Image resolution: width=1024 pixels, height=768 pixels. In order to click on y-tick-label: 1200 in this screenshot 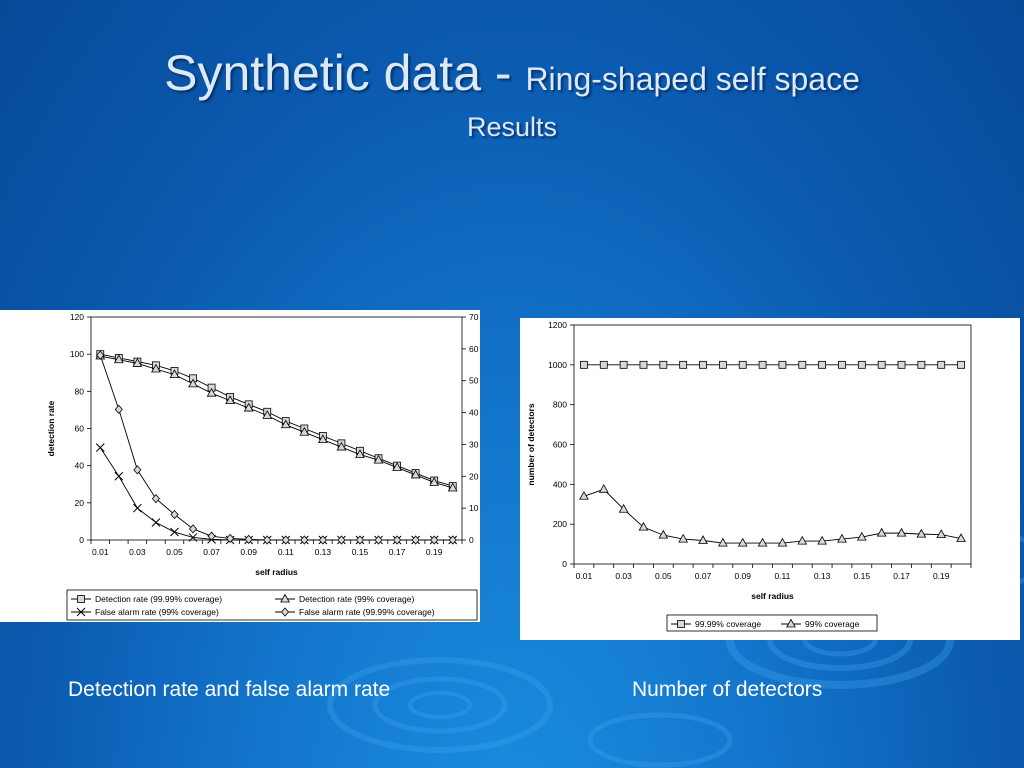, I will do `click(557, 325)`.